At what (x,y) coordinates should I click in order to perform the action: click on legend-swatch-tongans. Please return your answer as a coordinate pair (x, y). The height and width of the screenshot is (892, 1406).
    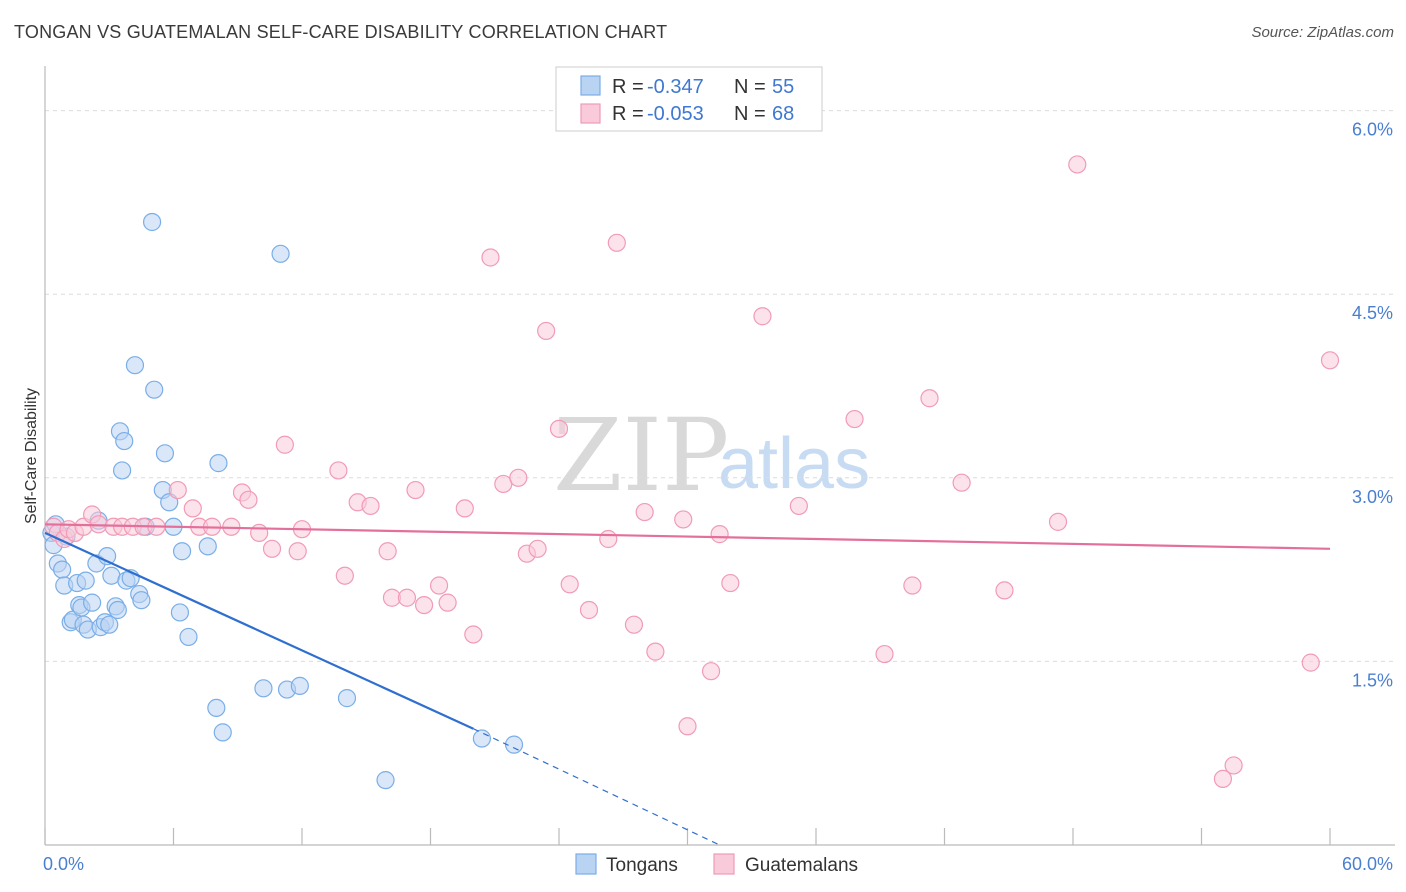
    Looking at the image, I should click on (590, 85).